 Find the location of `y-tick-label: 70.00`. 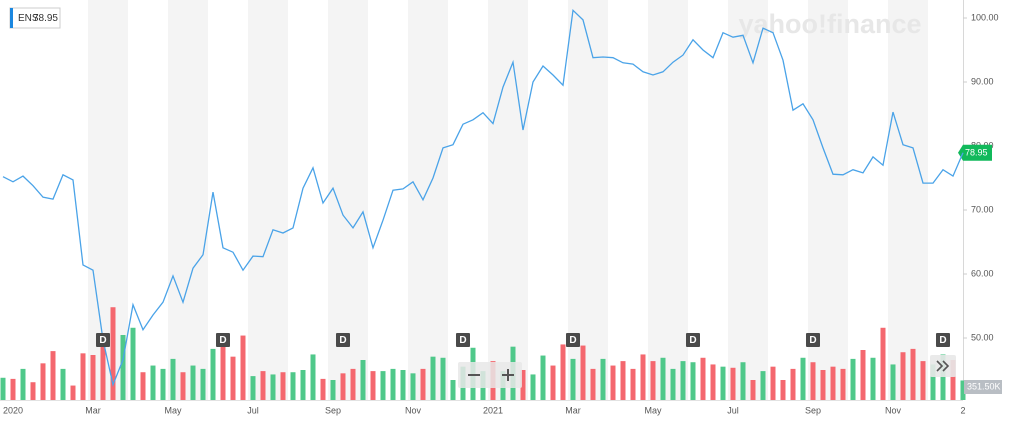

y-tick-label: 70.00 is located at coordinates (982, 209).